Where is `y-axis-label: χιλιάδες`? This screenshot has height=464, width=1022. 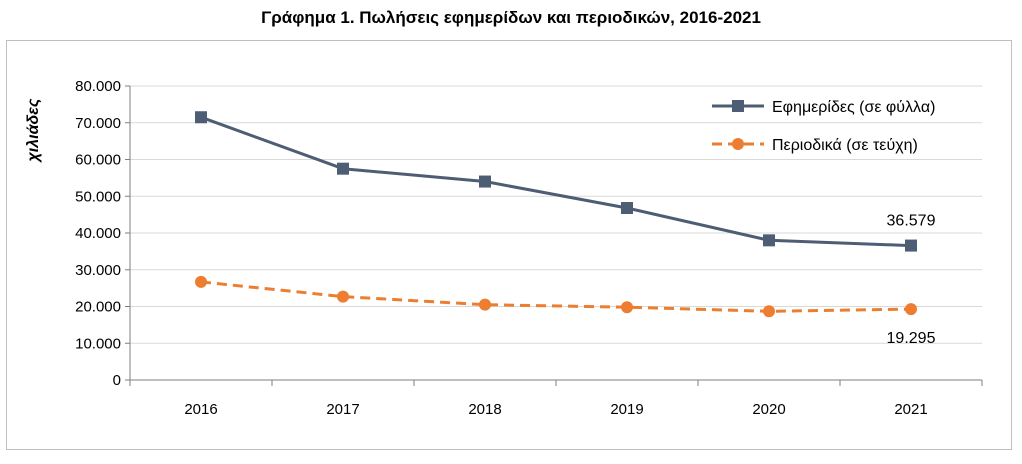
y-axis-label: χιλιάδες is located at coordinates (33, 130).